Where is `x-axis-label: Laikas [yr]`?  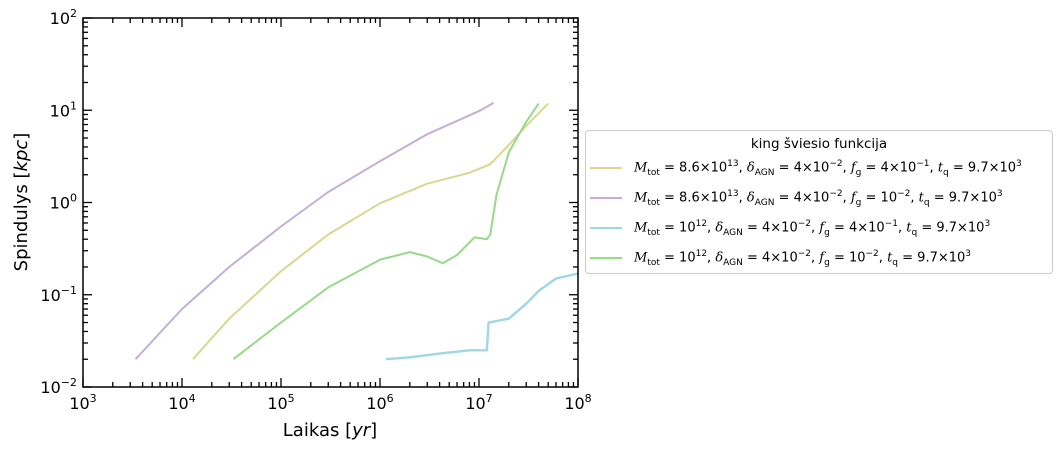 x-axis-label: Laikas [yr] is located at coordinates (330, 430).